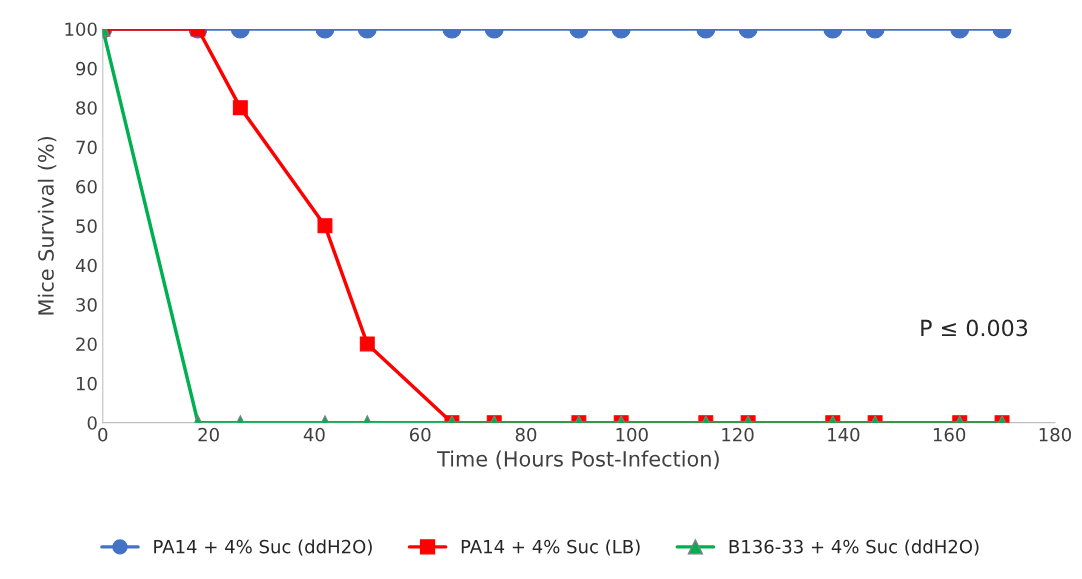 Image resolution: width=1082 pixels, height=579 pixels. What do you see at coordinates (854, 547) in the screenshot?
I see `legend-label: B136-33 + 4% Suc (ddH2O)` at bounding box center [854, 547].